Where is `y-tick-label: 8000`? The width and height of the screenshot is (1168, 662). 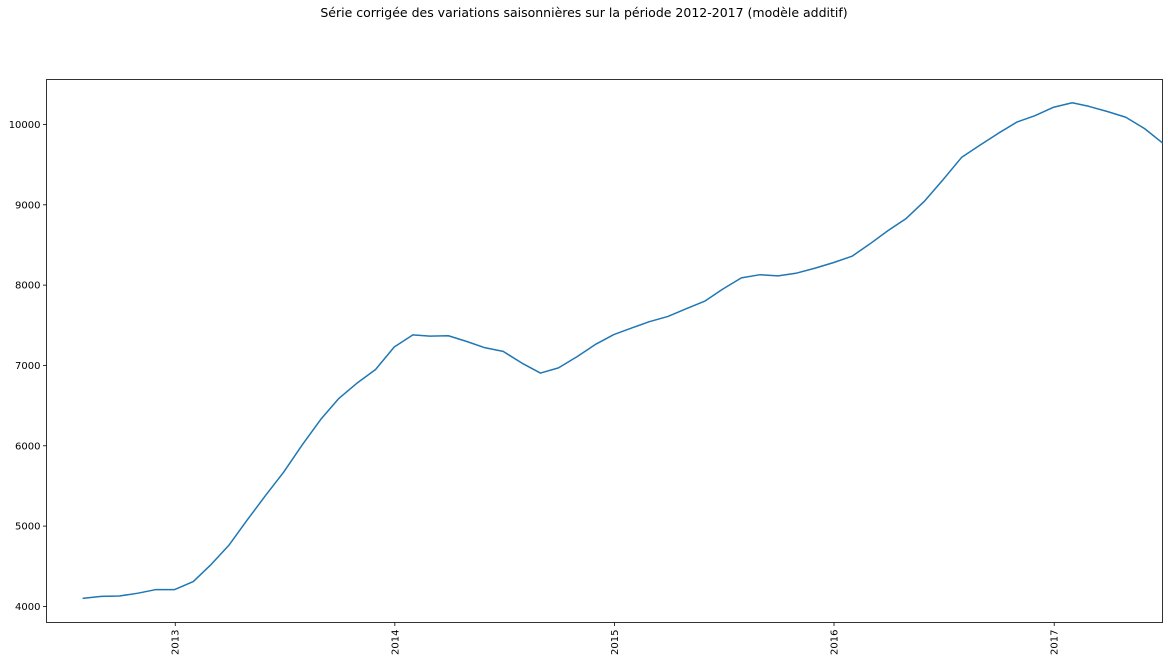
y-tick-label: 8000 is located at coordinates (27, 286).